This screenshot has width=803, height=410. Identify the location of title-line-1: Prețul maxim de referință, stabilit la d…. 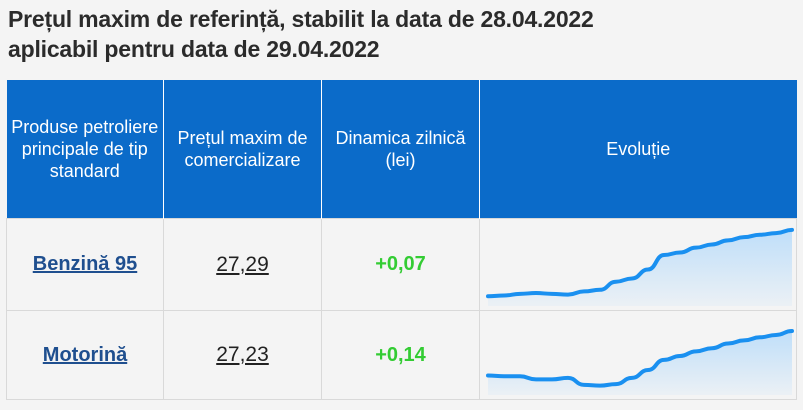
(301, 19).